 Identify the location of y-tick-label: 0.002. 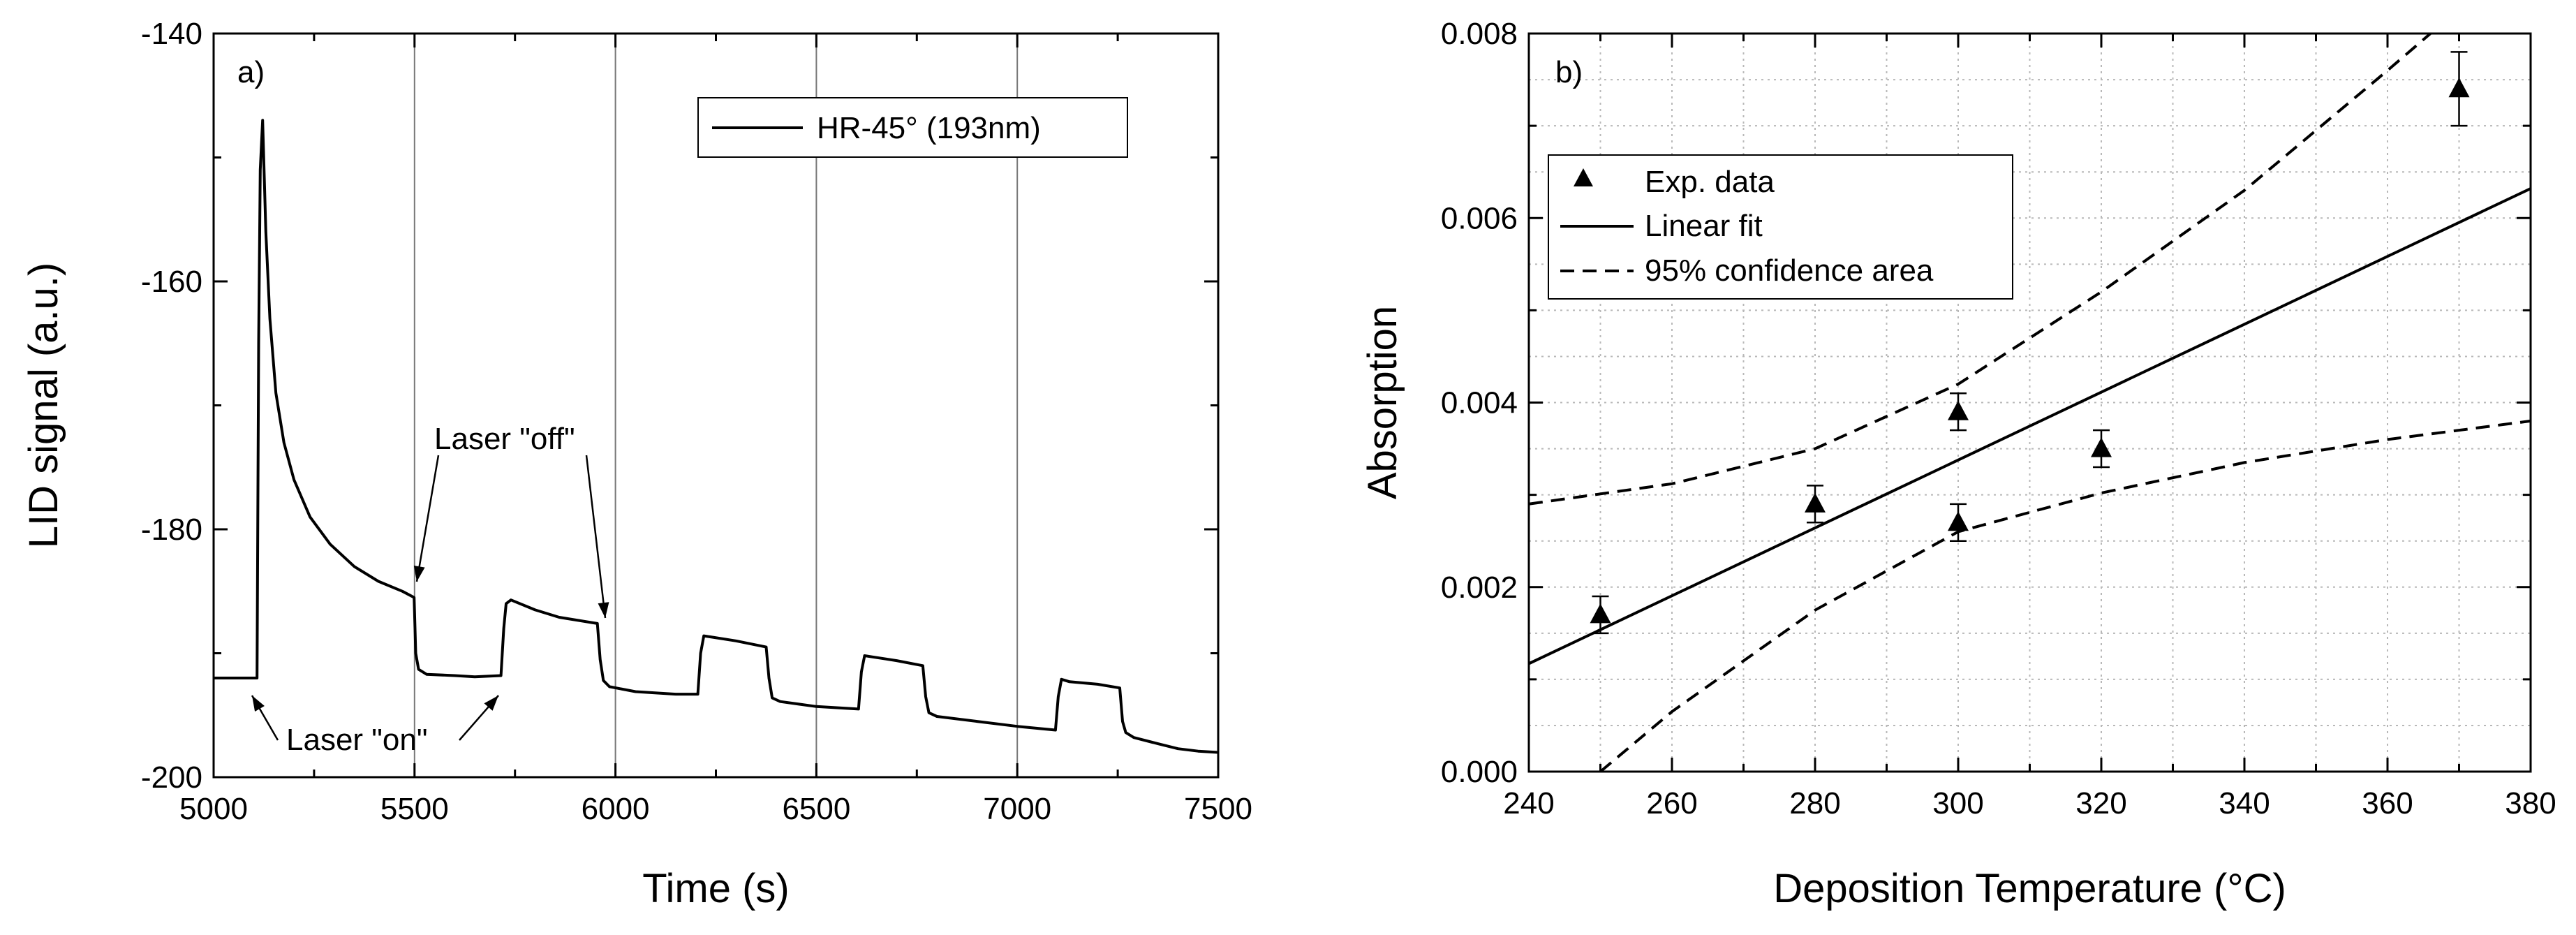
(1479, 587).